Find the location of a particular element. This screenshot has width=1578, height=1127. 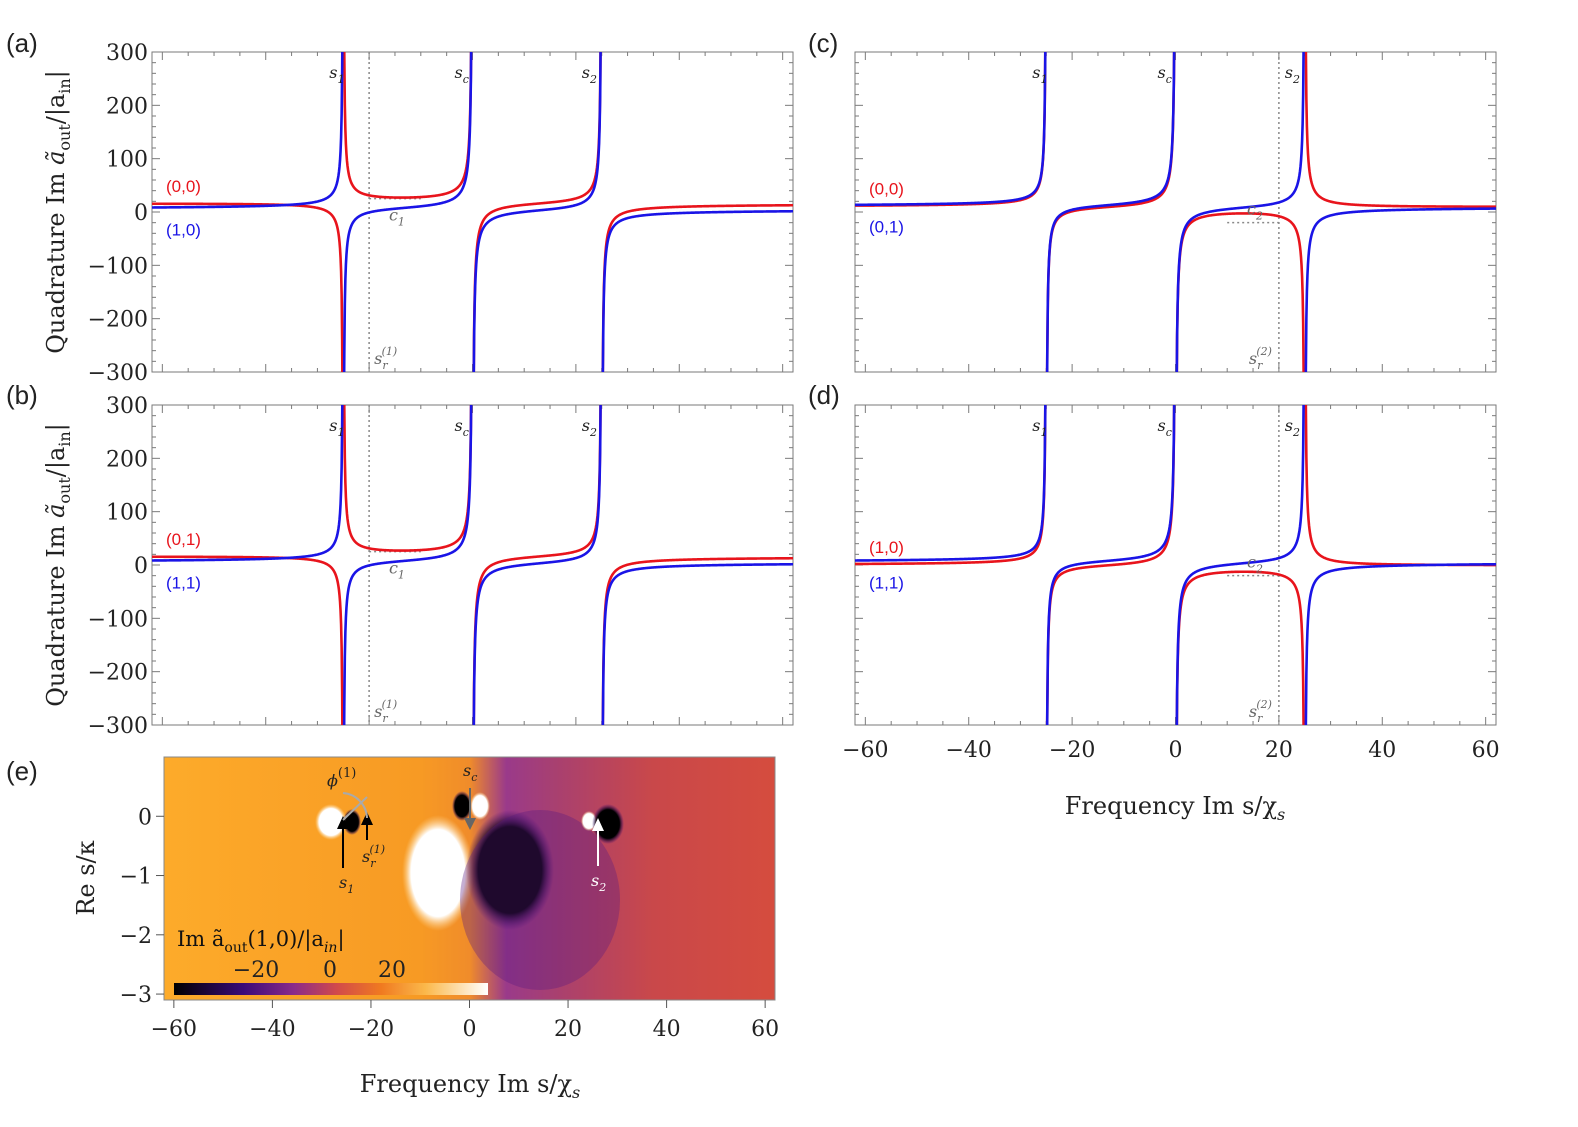

series-red-d is located at coordinates (1175, 565).